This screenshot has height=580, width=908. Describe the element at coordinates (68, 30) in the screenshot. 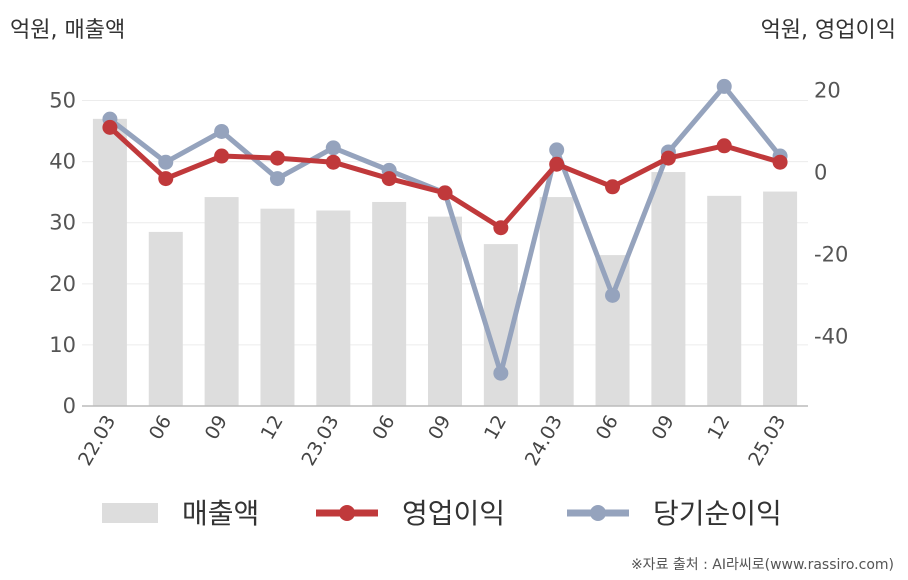

I see `left-axis-unit: 억원, 매출액` at that location.